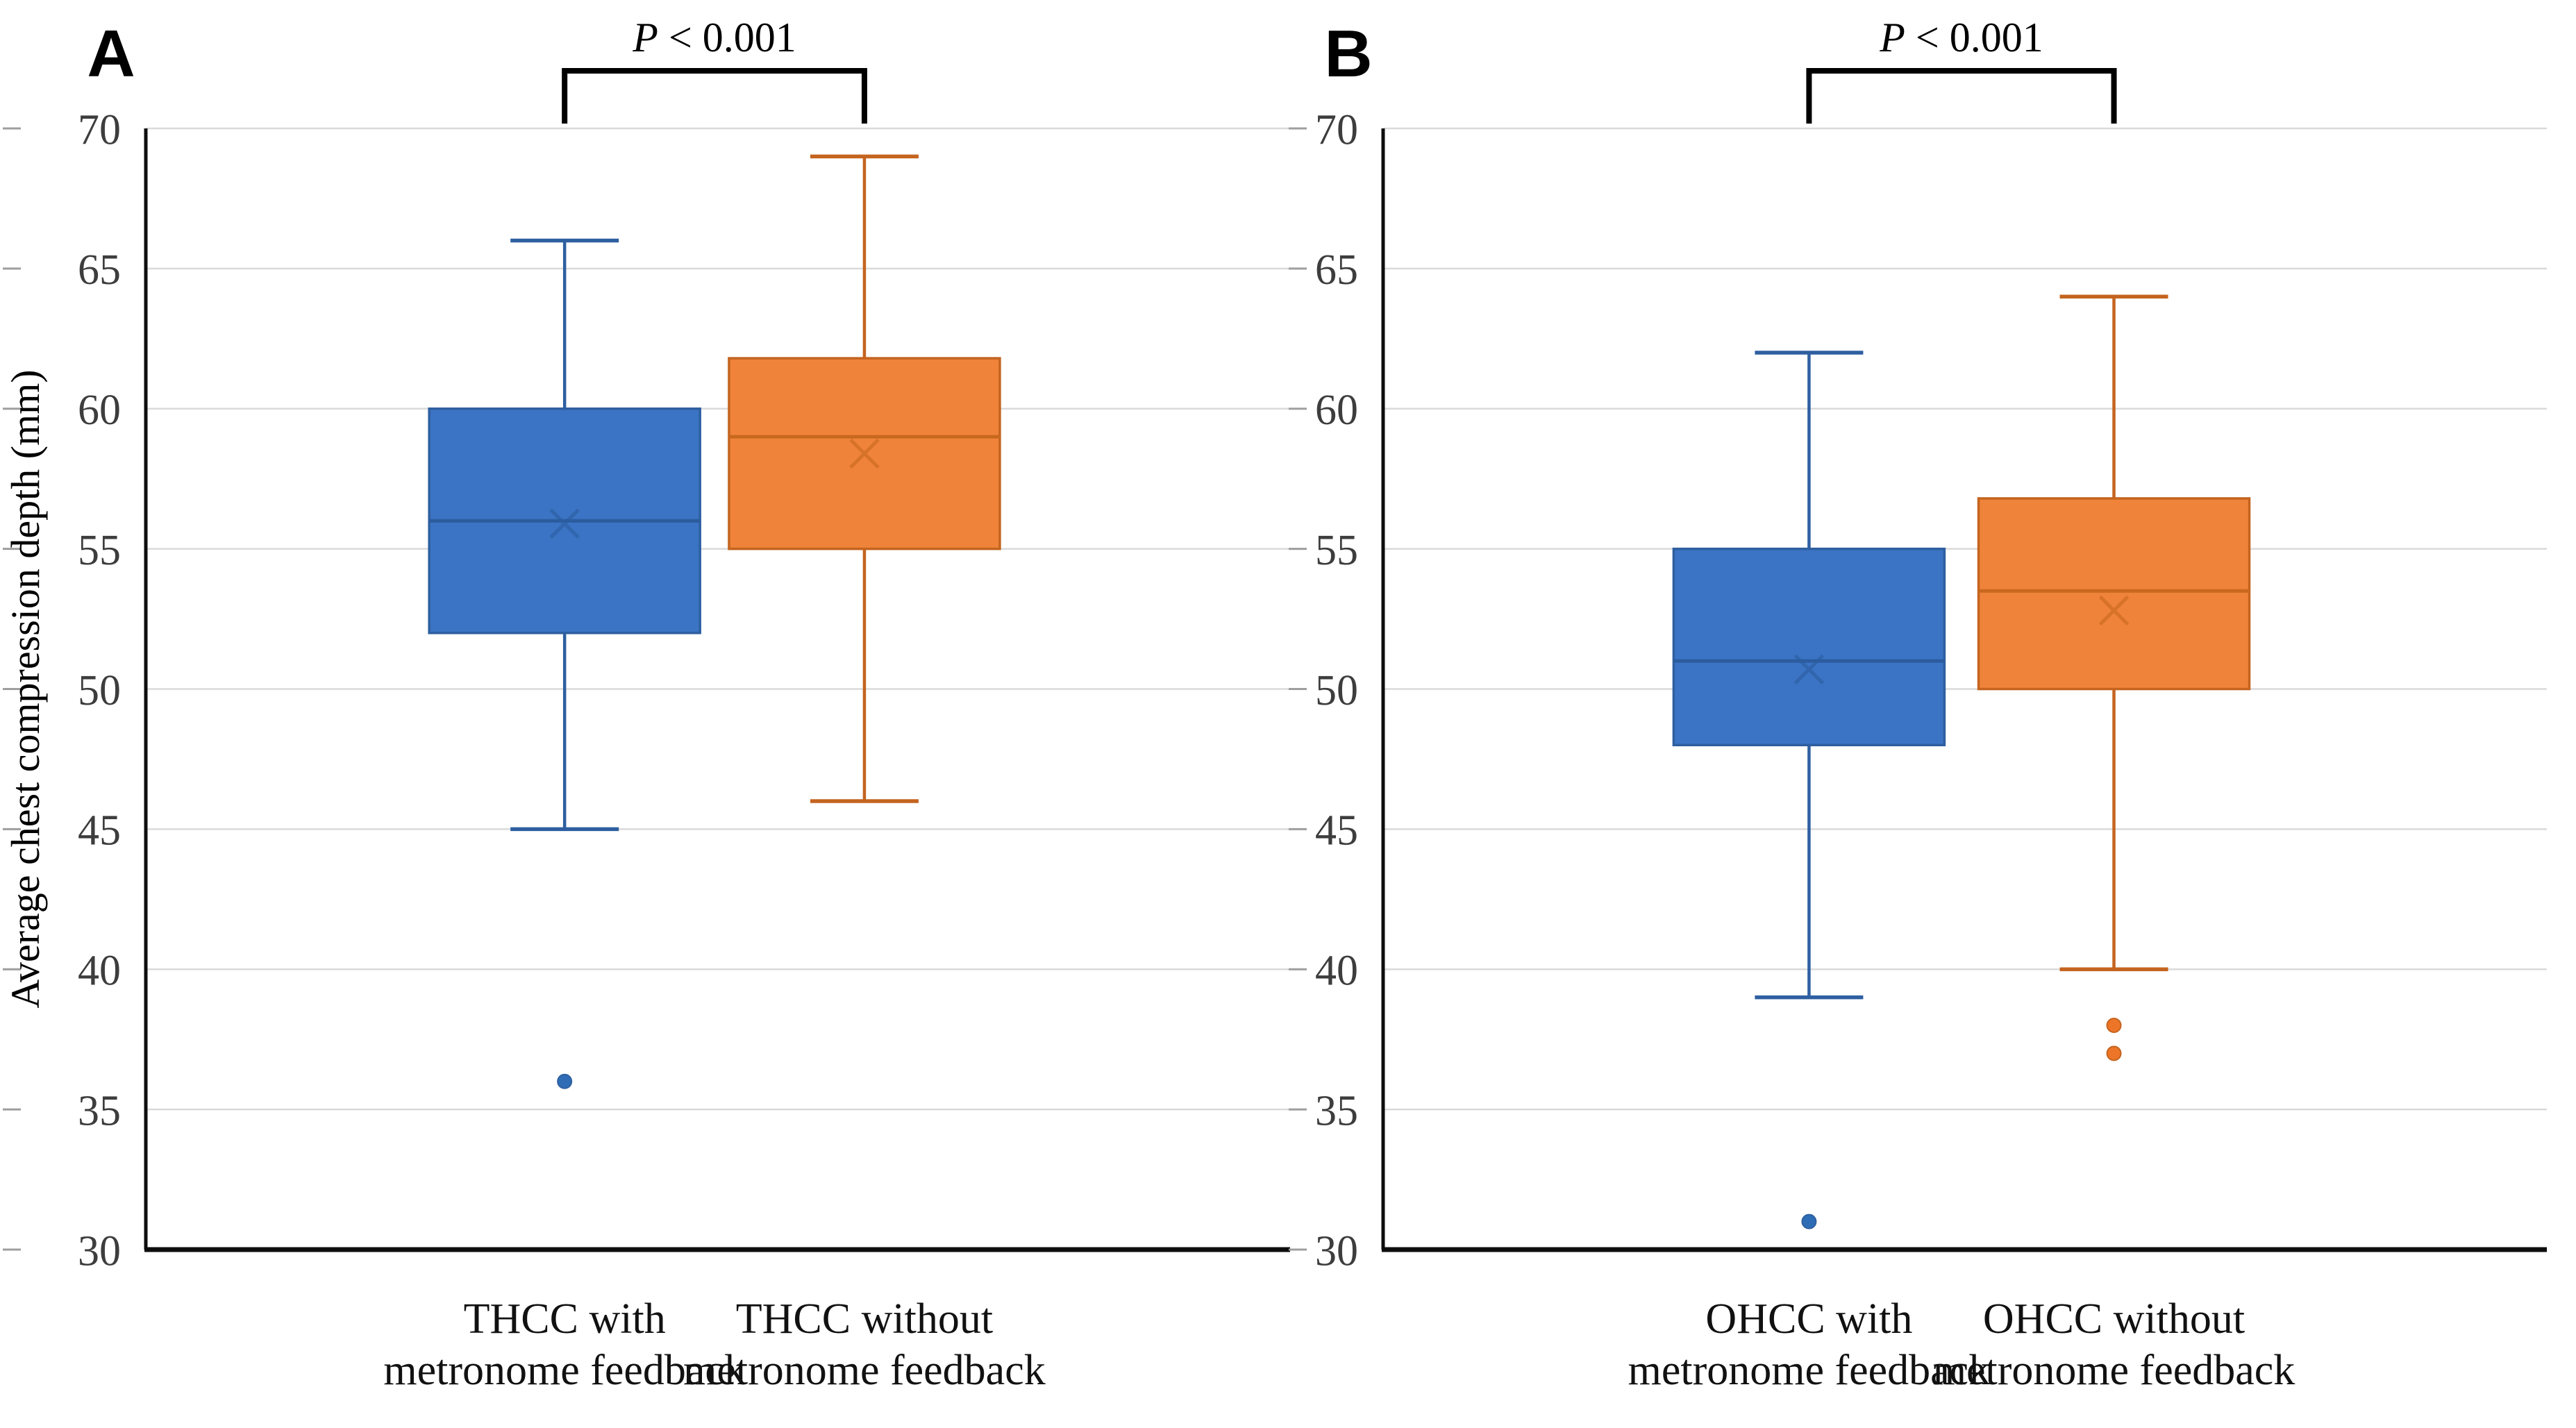 This screenshot has height=1428, width=2576. Describe the element at coordinates (111, 54) in the screenshot. I see `panel-label-a: A` at that location.